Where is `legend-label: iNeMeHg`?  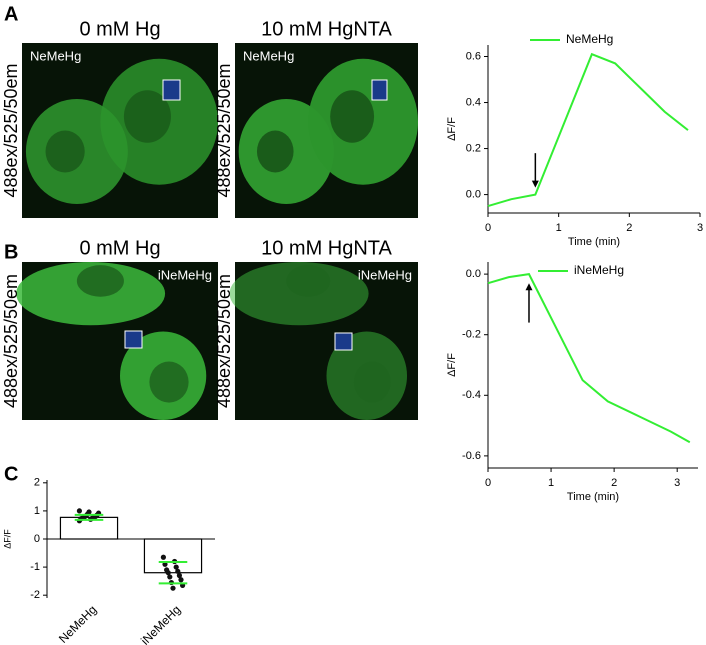
legend-label: iNeMeHg is located at coordinates (599, 270).